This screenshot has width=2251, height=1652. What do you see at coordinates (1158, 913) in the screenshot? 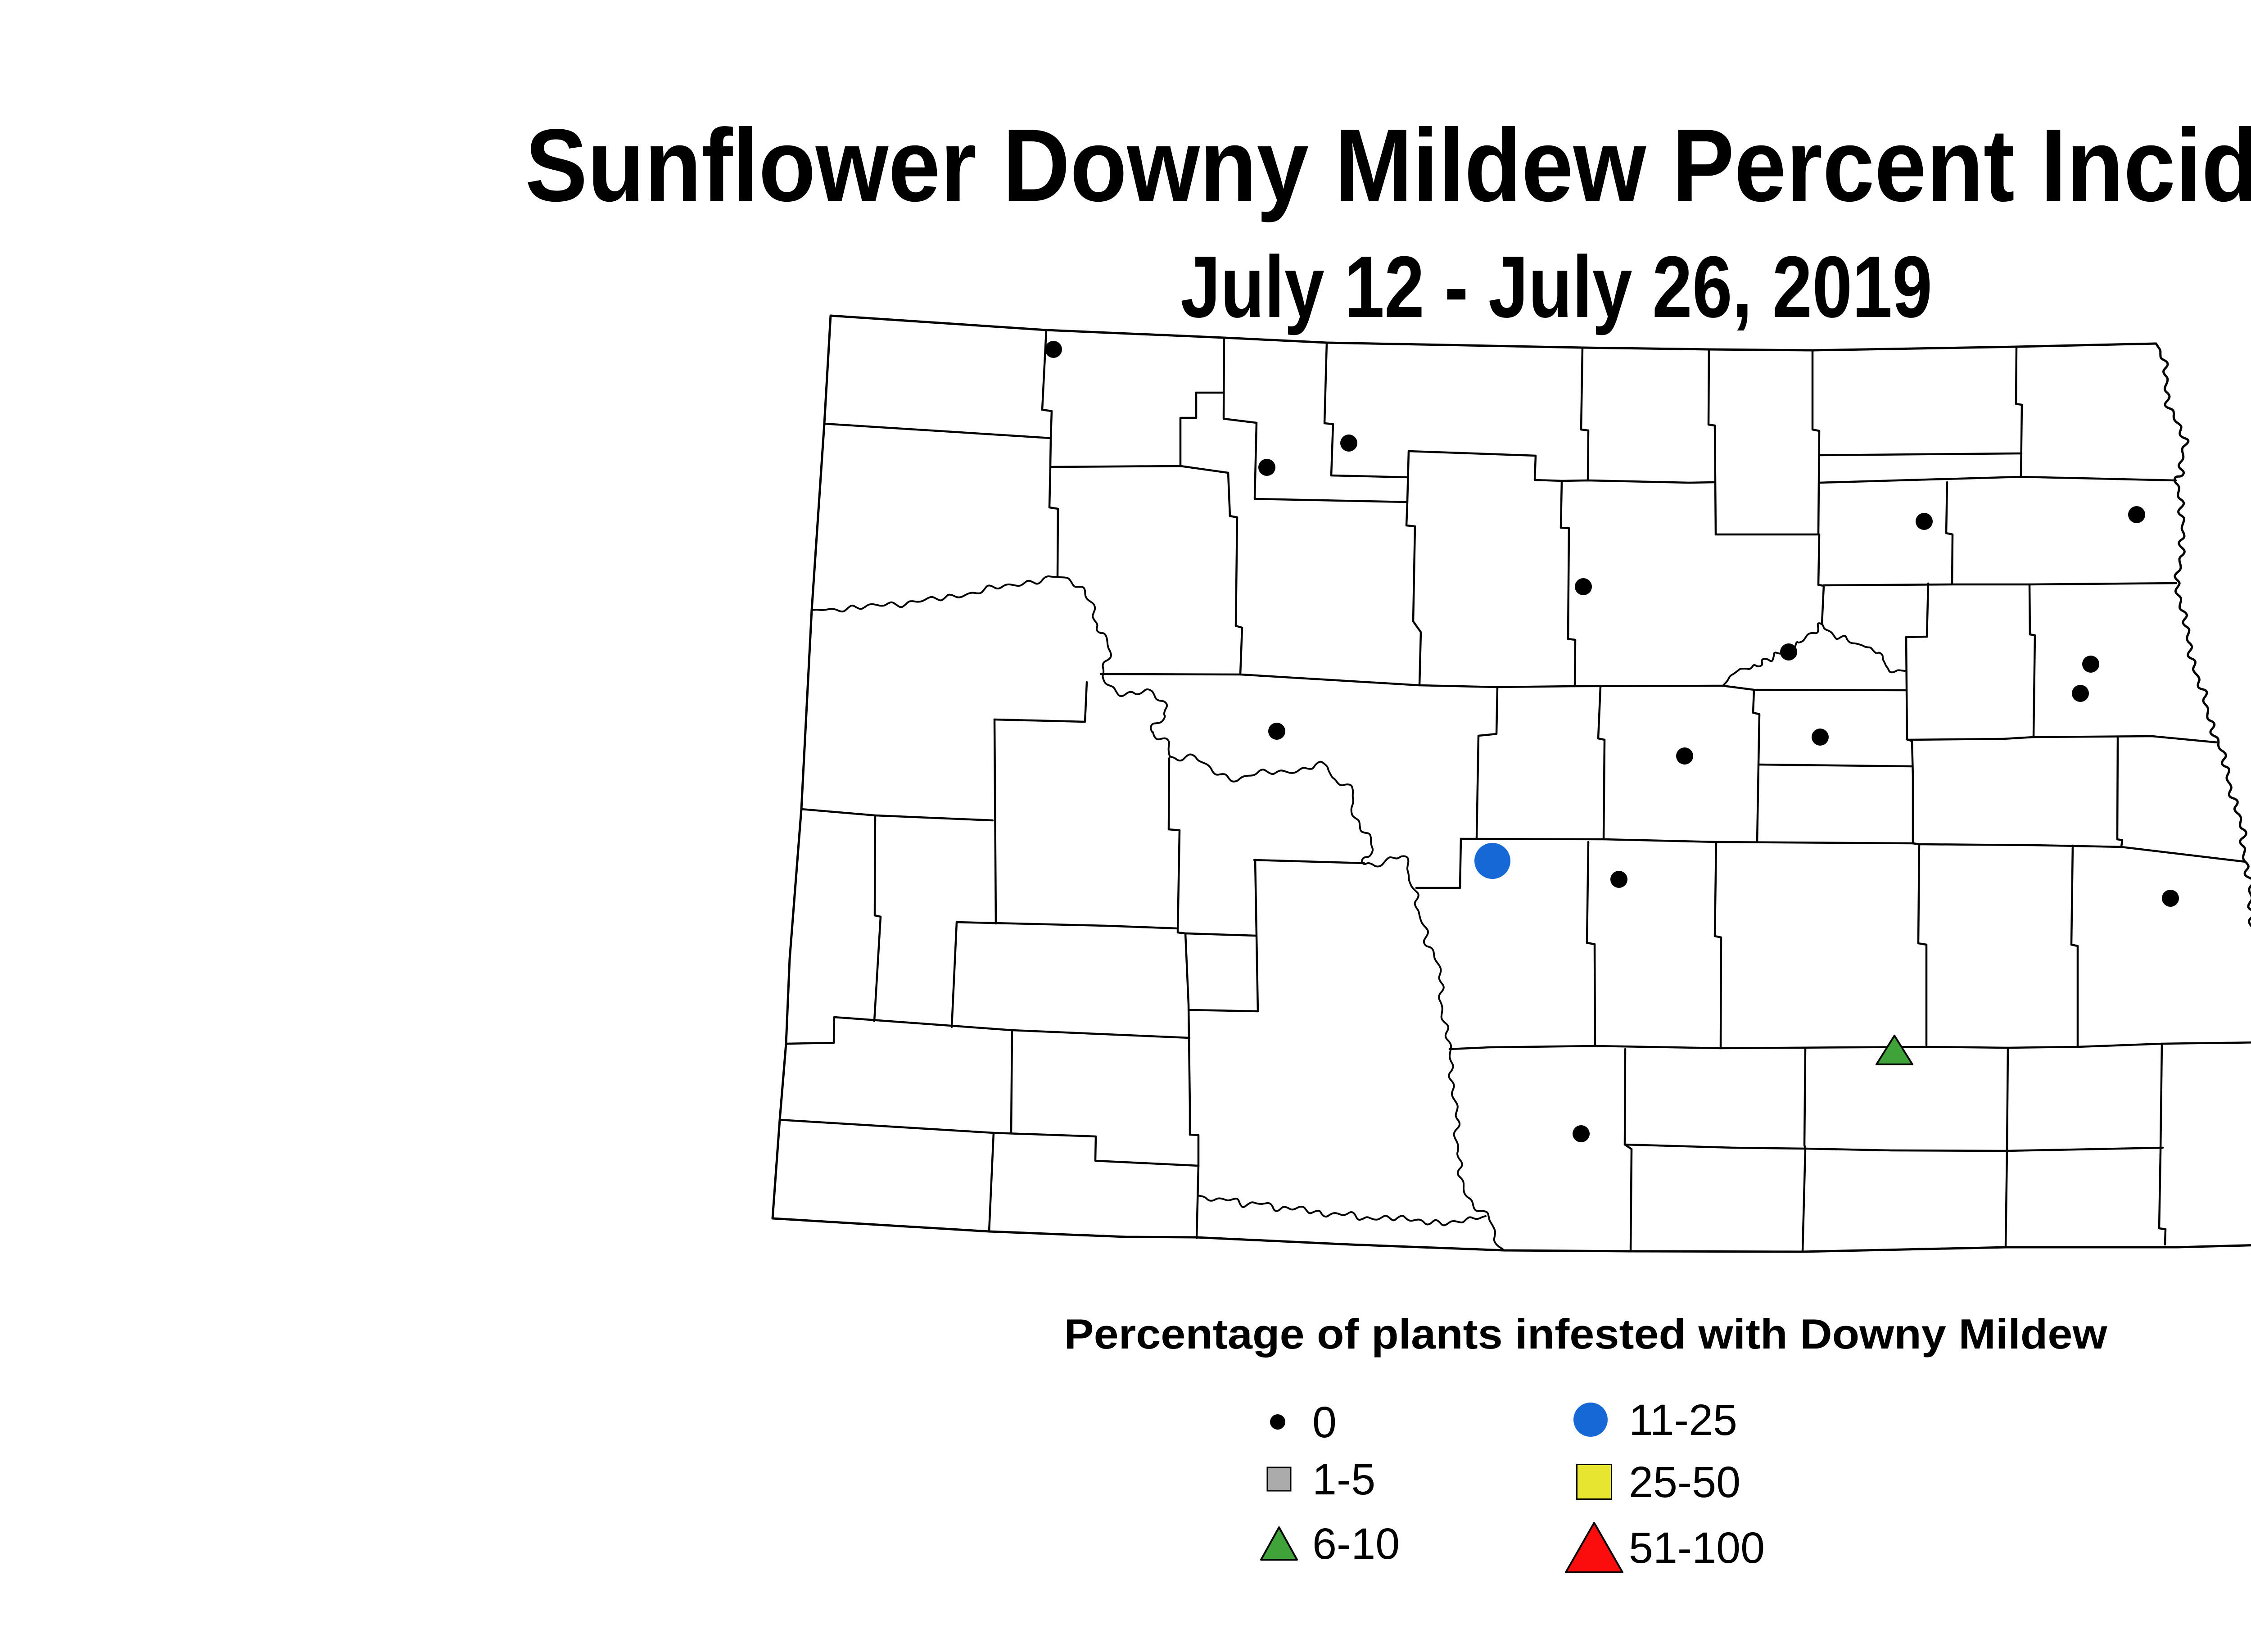
I see `missouri-river` at bounding box center [1158, 913].